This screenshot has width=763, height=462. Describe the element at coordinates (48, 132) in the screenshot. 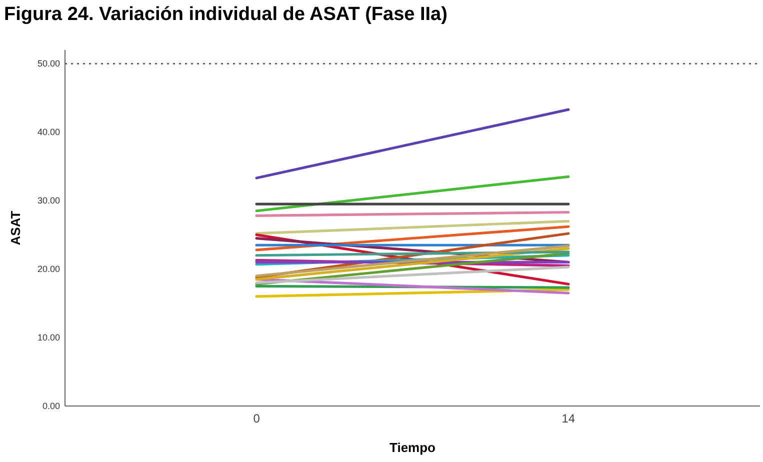

I see `y-tick-label: 40.00` at that location.